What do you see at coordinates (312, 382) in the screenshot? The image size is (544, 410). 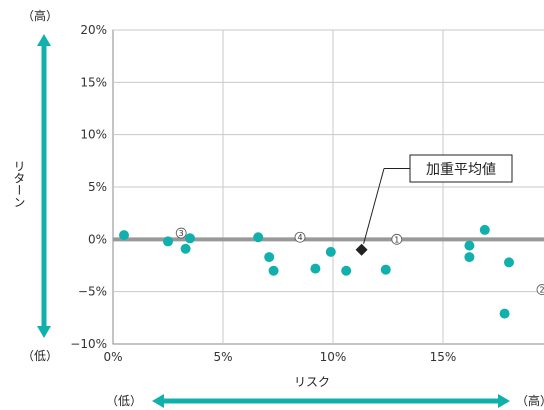 I see `x-axis-label: リスク` at bounding box center [312, 382].